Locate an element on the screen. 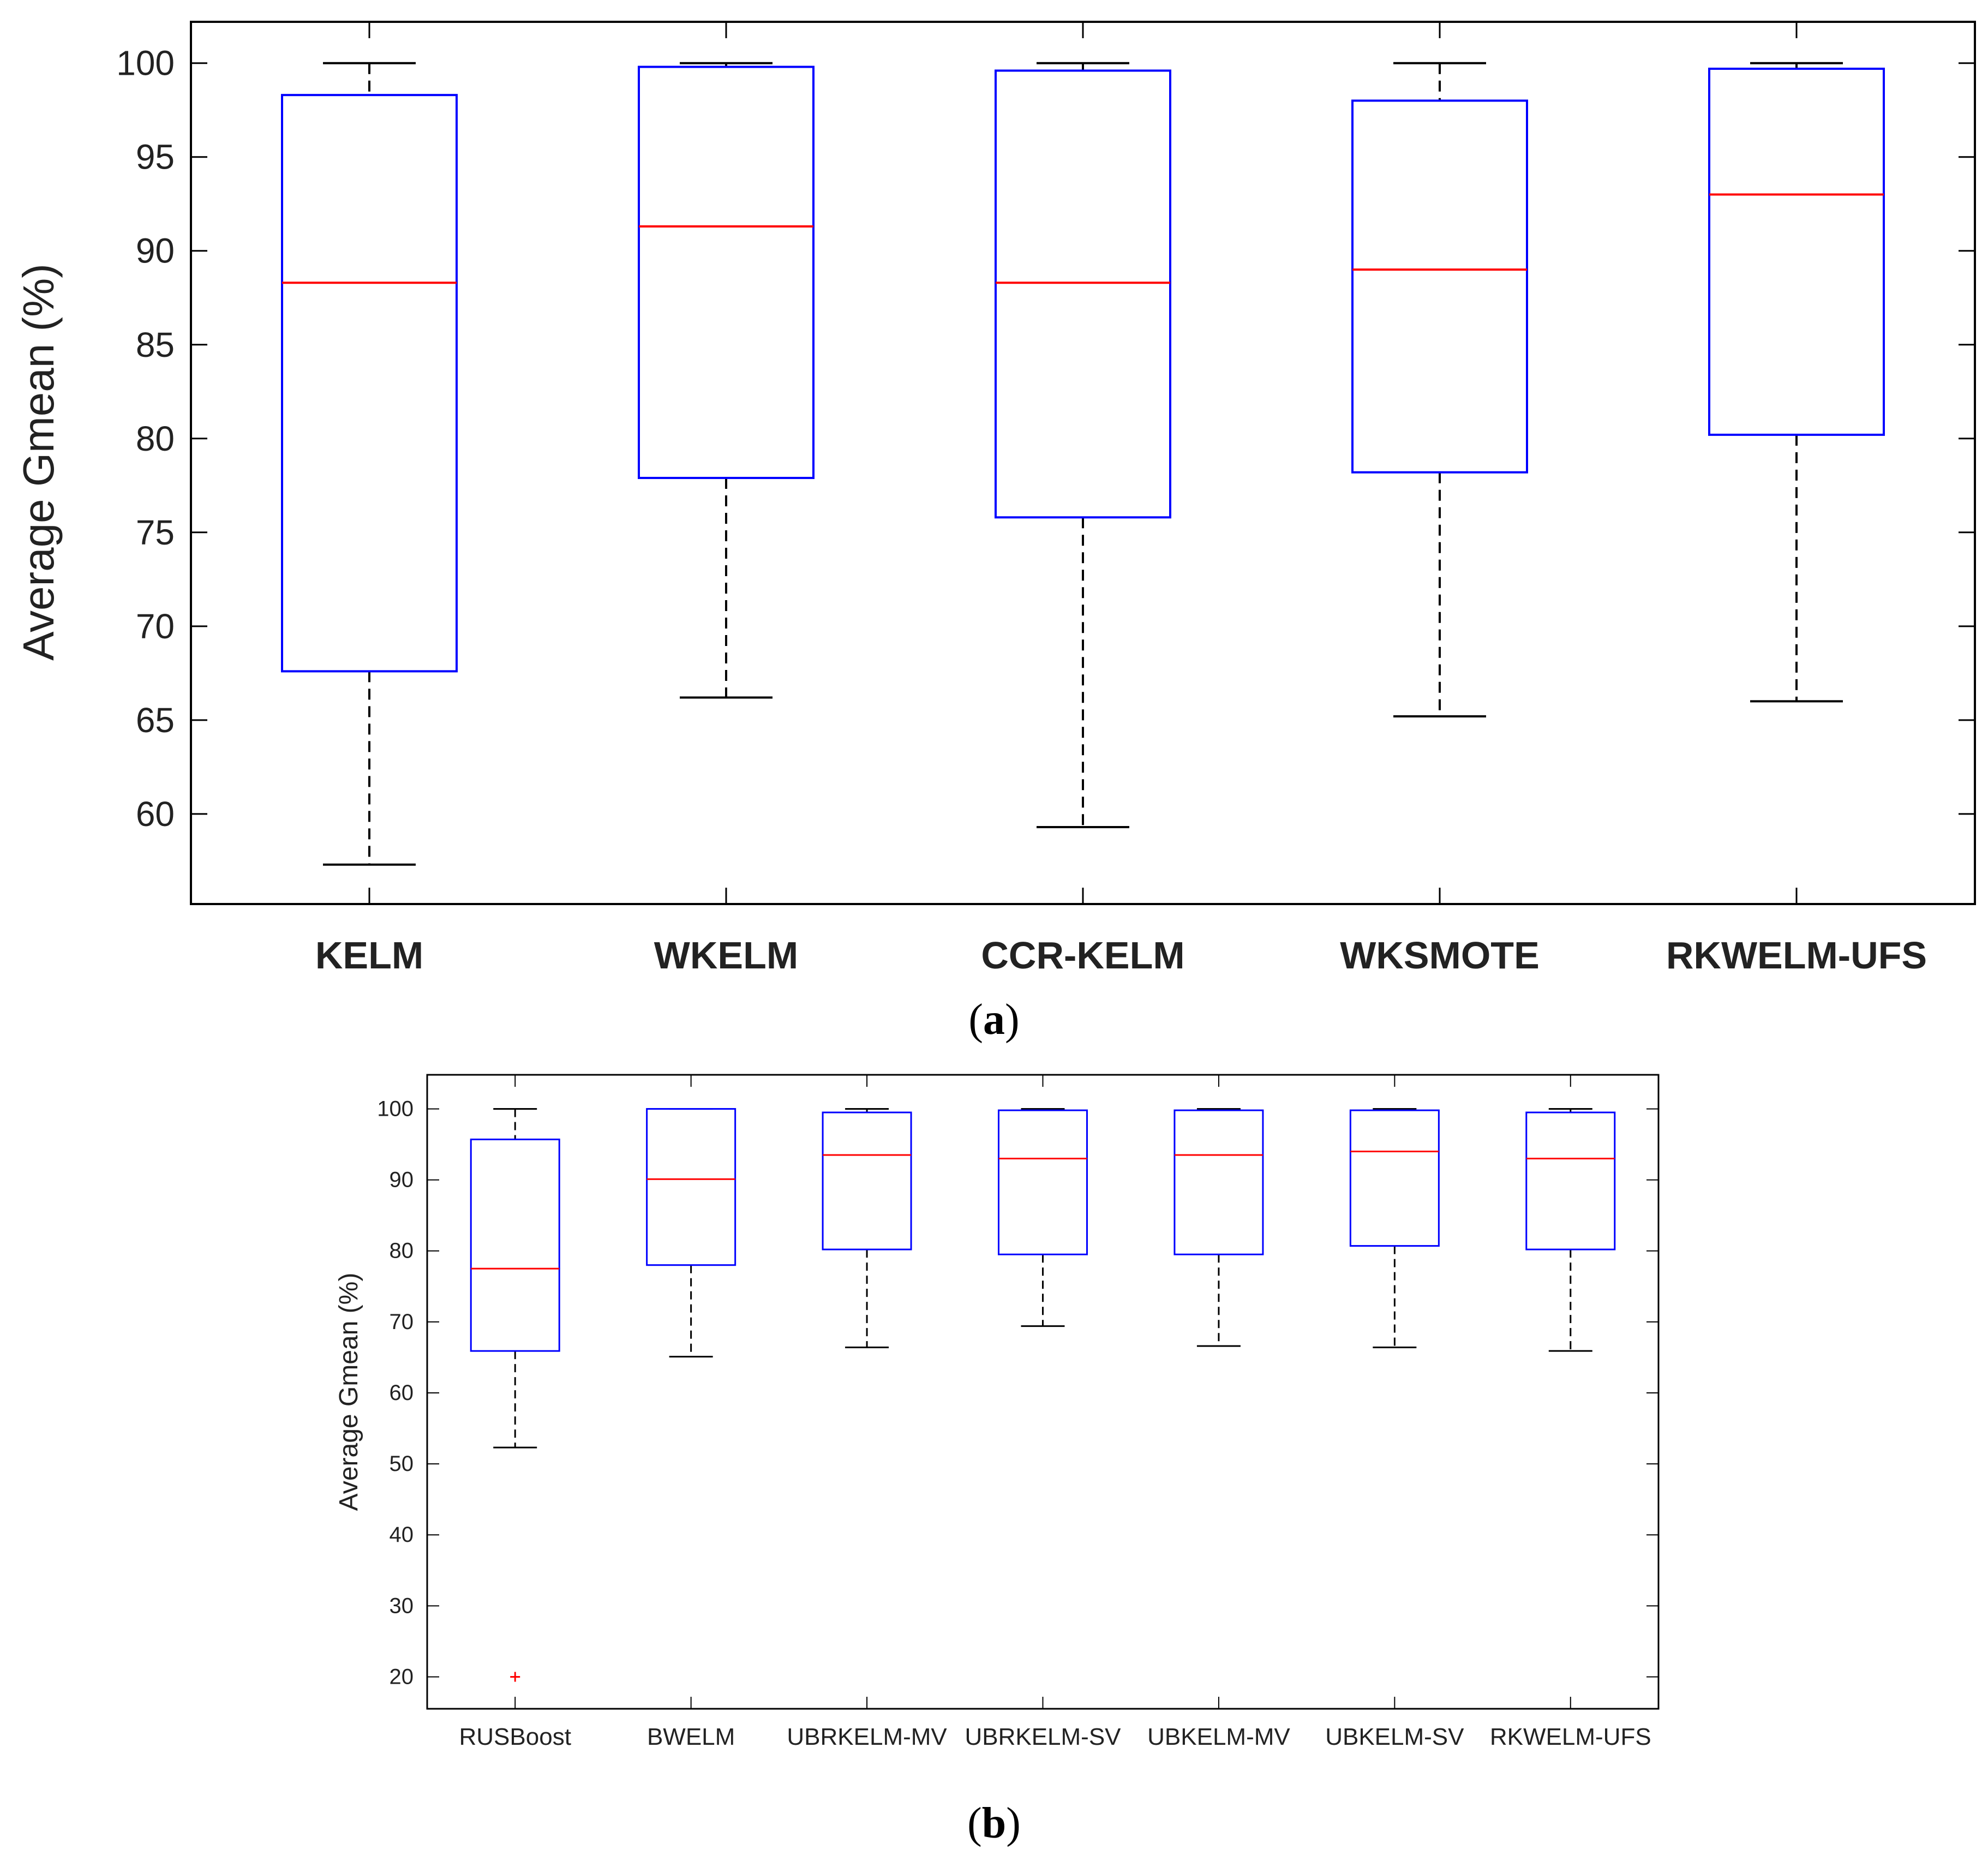 The width and height of the screenshot is (1988, 1873). x-tick-label: UBRKELM-MV is located at coordinates (867, 1737).